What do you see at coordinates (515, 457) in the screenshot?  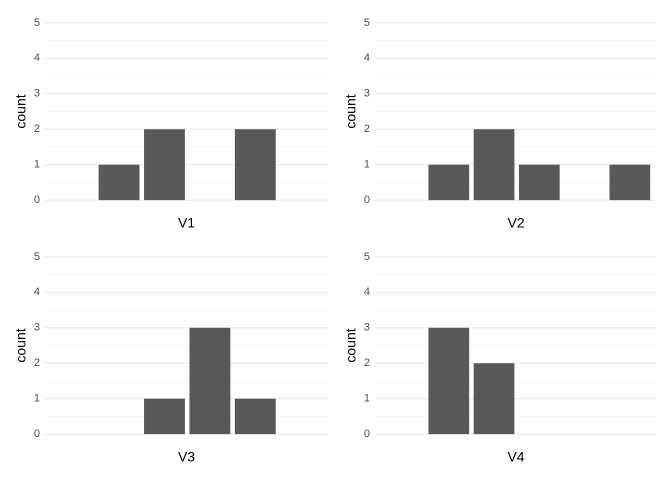 I see `x-axis-label: V4` at bounding box center [515, 457].